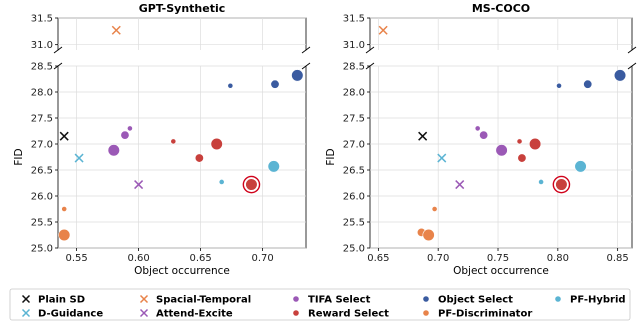 This screenshot has width=640, height=322. I want to click on legend-label: Object Select, so click(475, 300).